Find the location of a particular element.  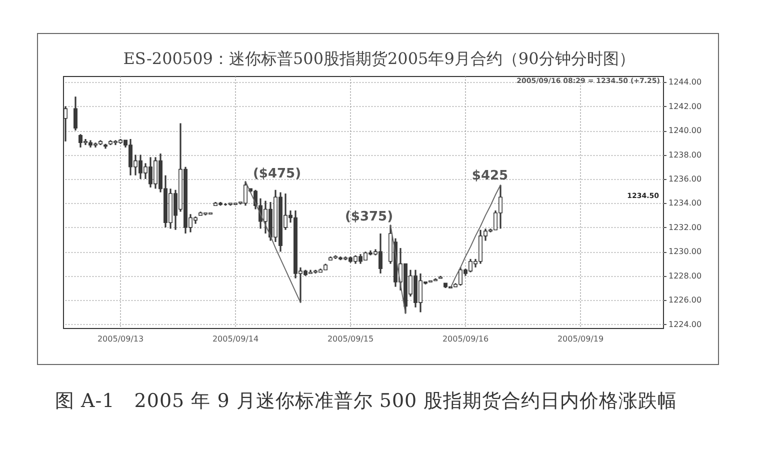

y-tick-label: 1244.00 is located at coordinates (685, 82).